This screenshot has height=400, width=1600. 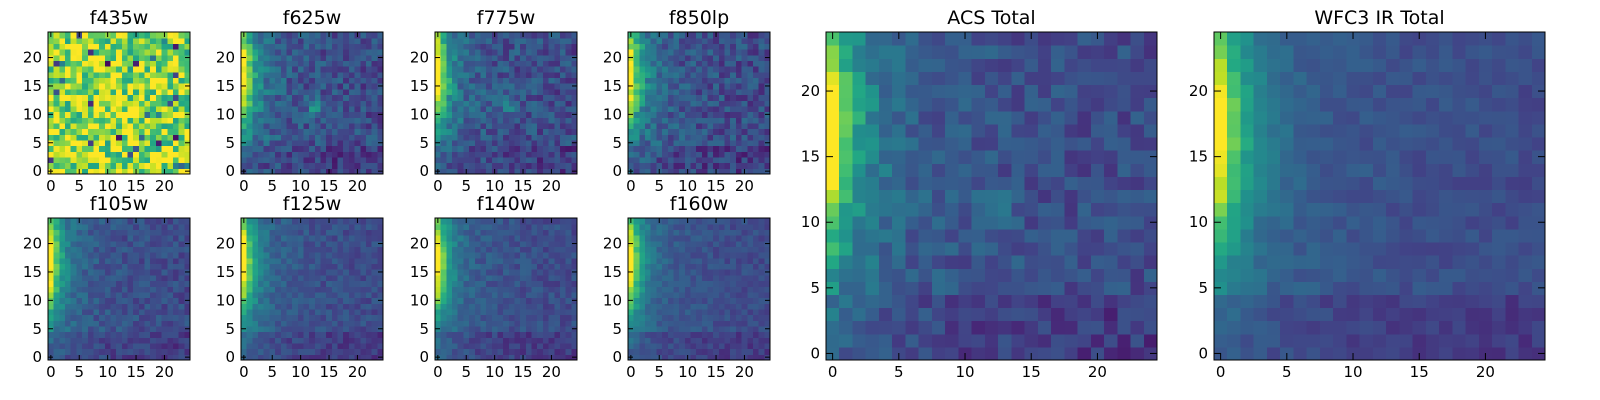 What do you see at coordinates (32, 114) in the screenshot?
I see `y-tick-label: 10` at bounding box center [32, 114].